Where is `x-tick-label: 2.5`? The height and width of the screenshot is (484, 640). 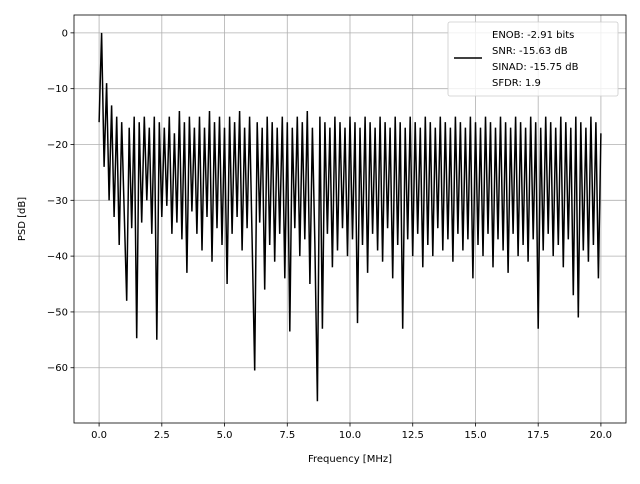
x-tick-label: 2.5 is located at coordinates (162, 435).